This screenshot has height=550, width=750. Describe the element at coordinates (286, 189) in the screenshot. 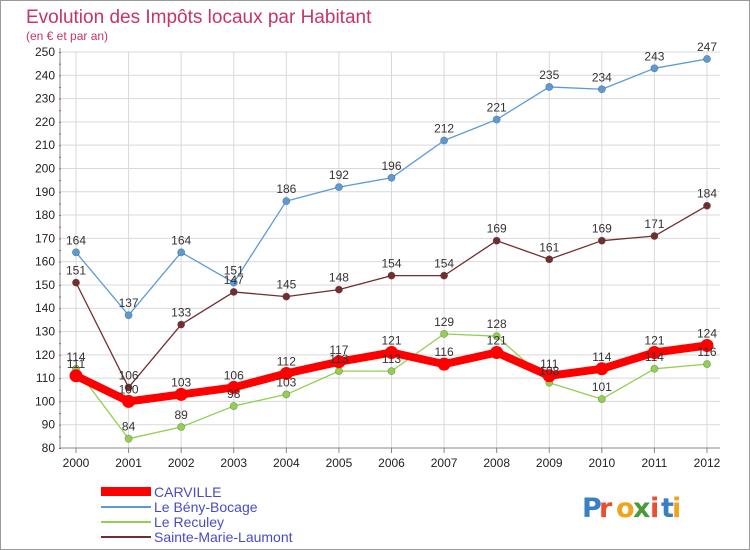

I see `data-label: 186` at that location.